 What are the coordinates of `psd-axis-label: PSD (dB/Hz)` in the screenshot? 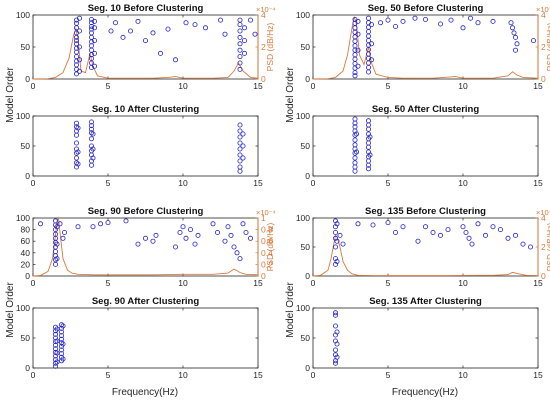 It's located at (547, 247).